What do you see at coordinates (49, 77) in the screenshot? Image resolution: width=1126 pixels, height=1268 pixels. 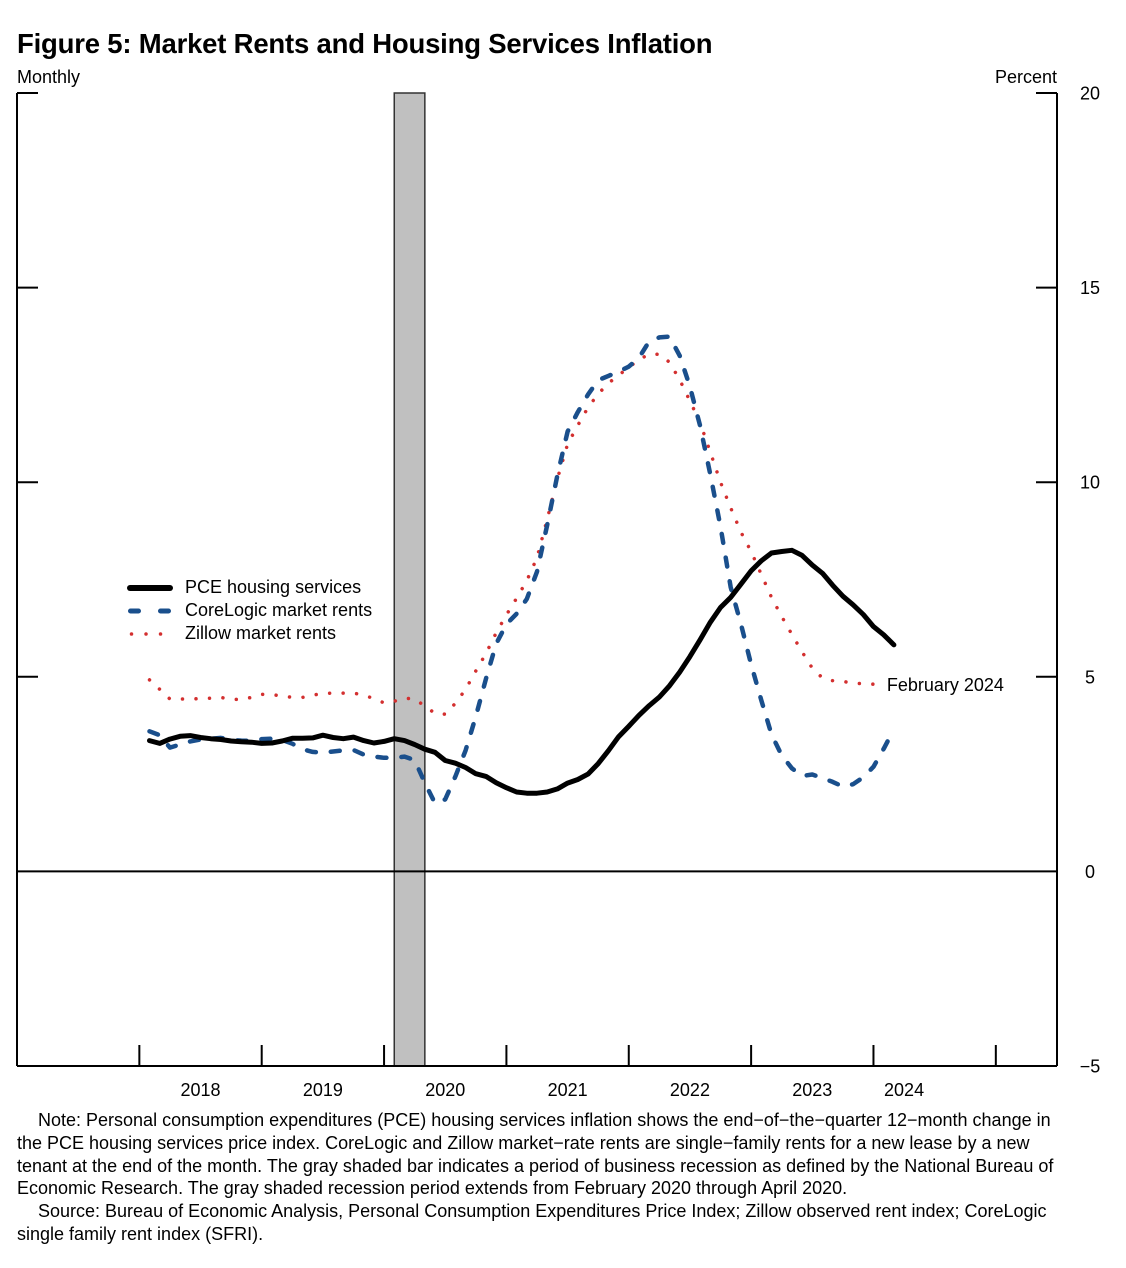 I see `frequency-label: Monthly` at bounding box center [49, 77].